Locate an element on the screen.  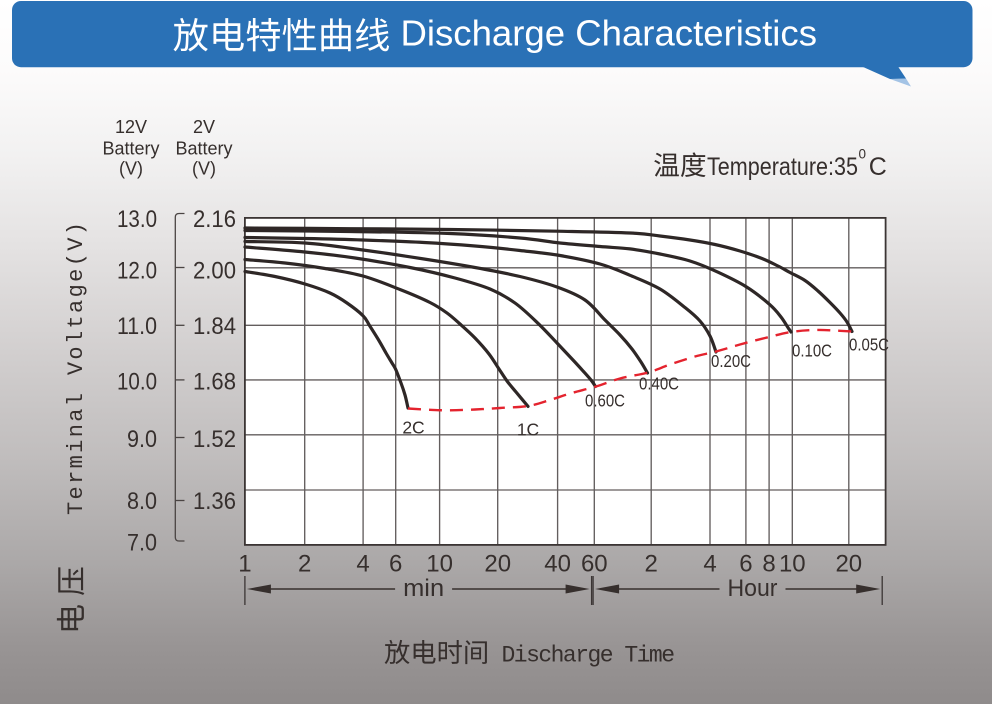
svg-text: 8.0 is located at coordinates (142, 501).